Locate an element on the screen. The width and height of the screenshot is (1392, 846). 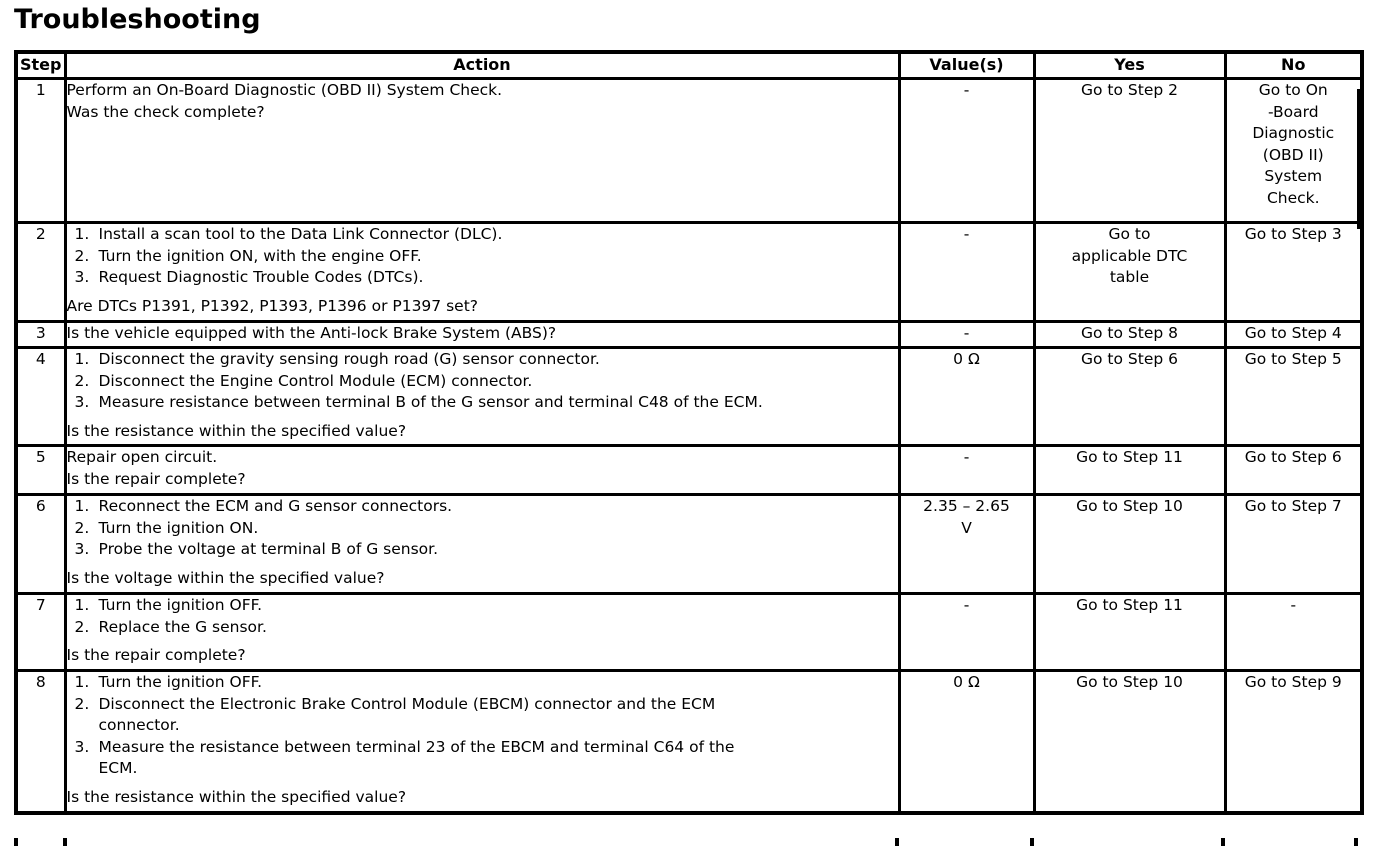
step-cell: 1 is located at coordinates (40, 150).